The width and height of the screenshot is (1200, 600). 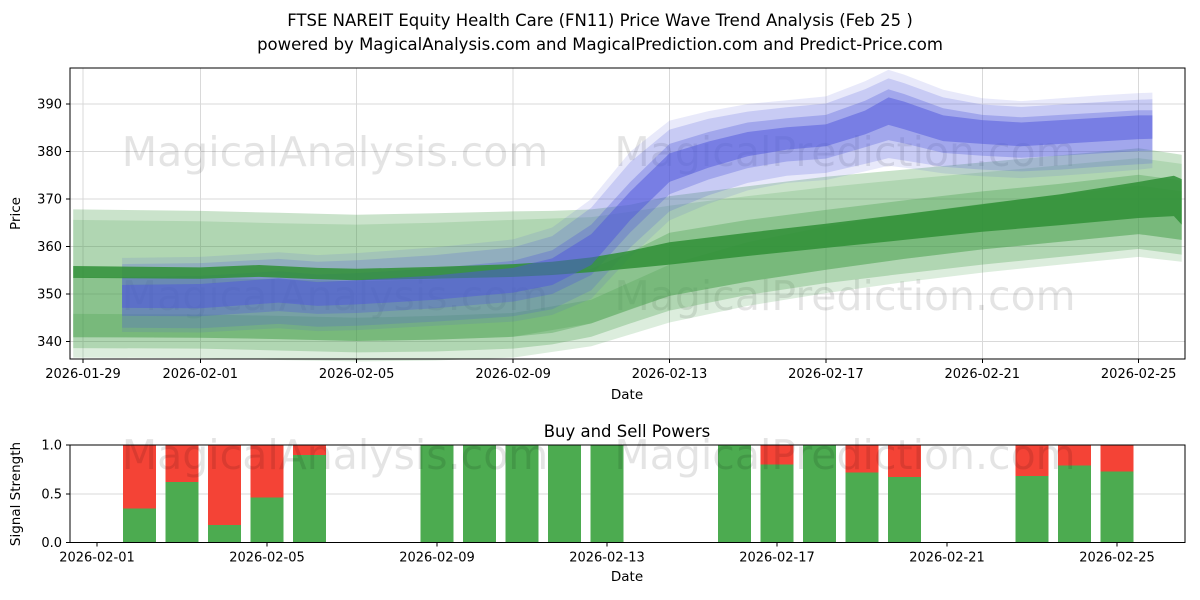 I want to click on ytick-label: 340, so click(x=49, y=342).